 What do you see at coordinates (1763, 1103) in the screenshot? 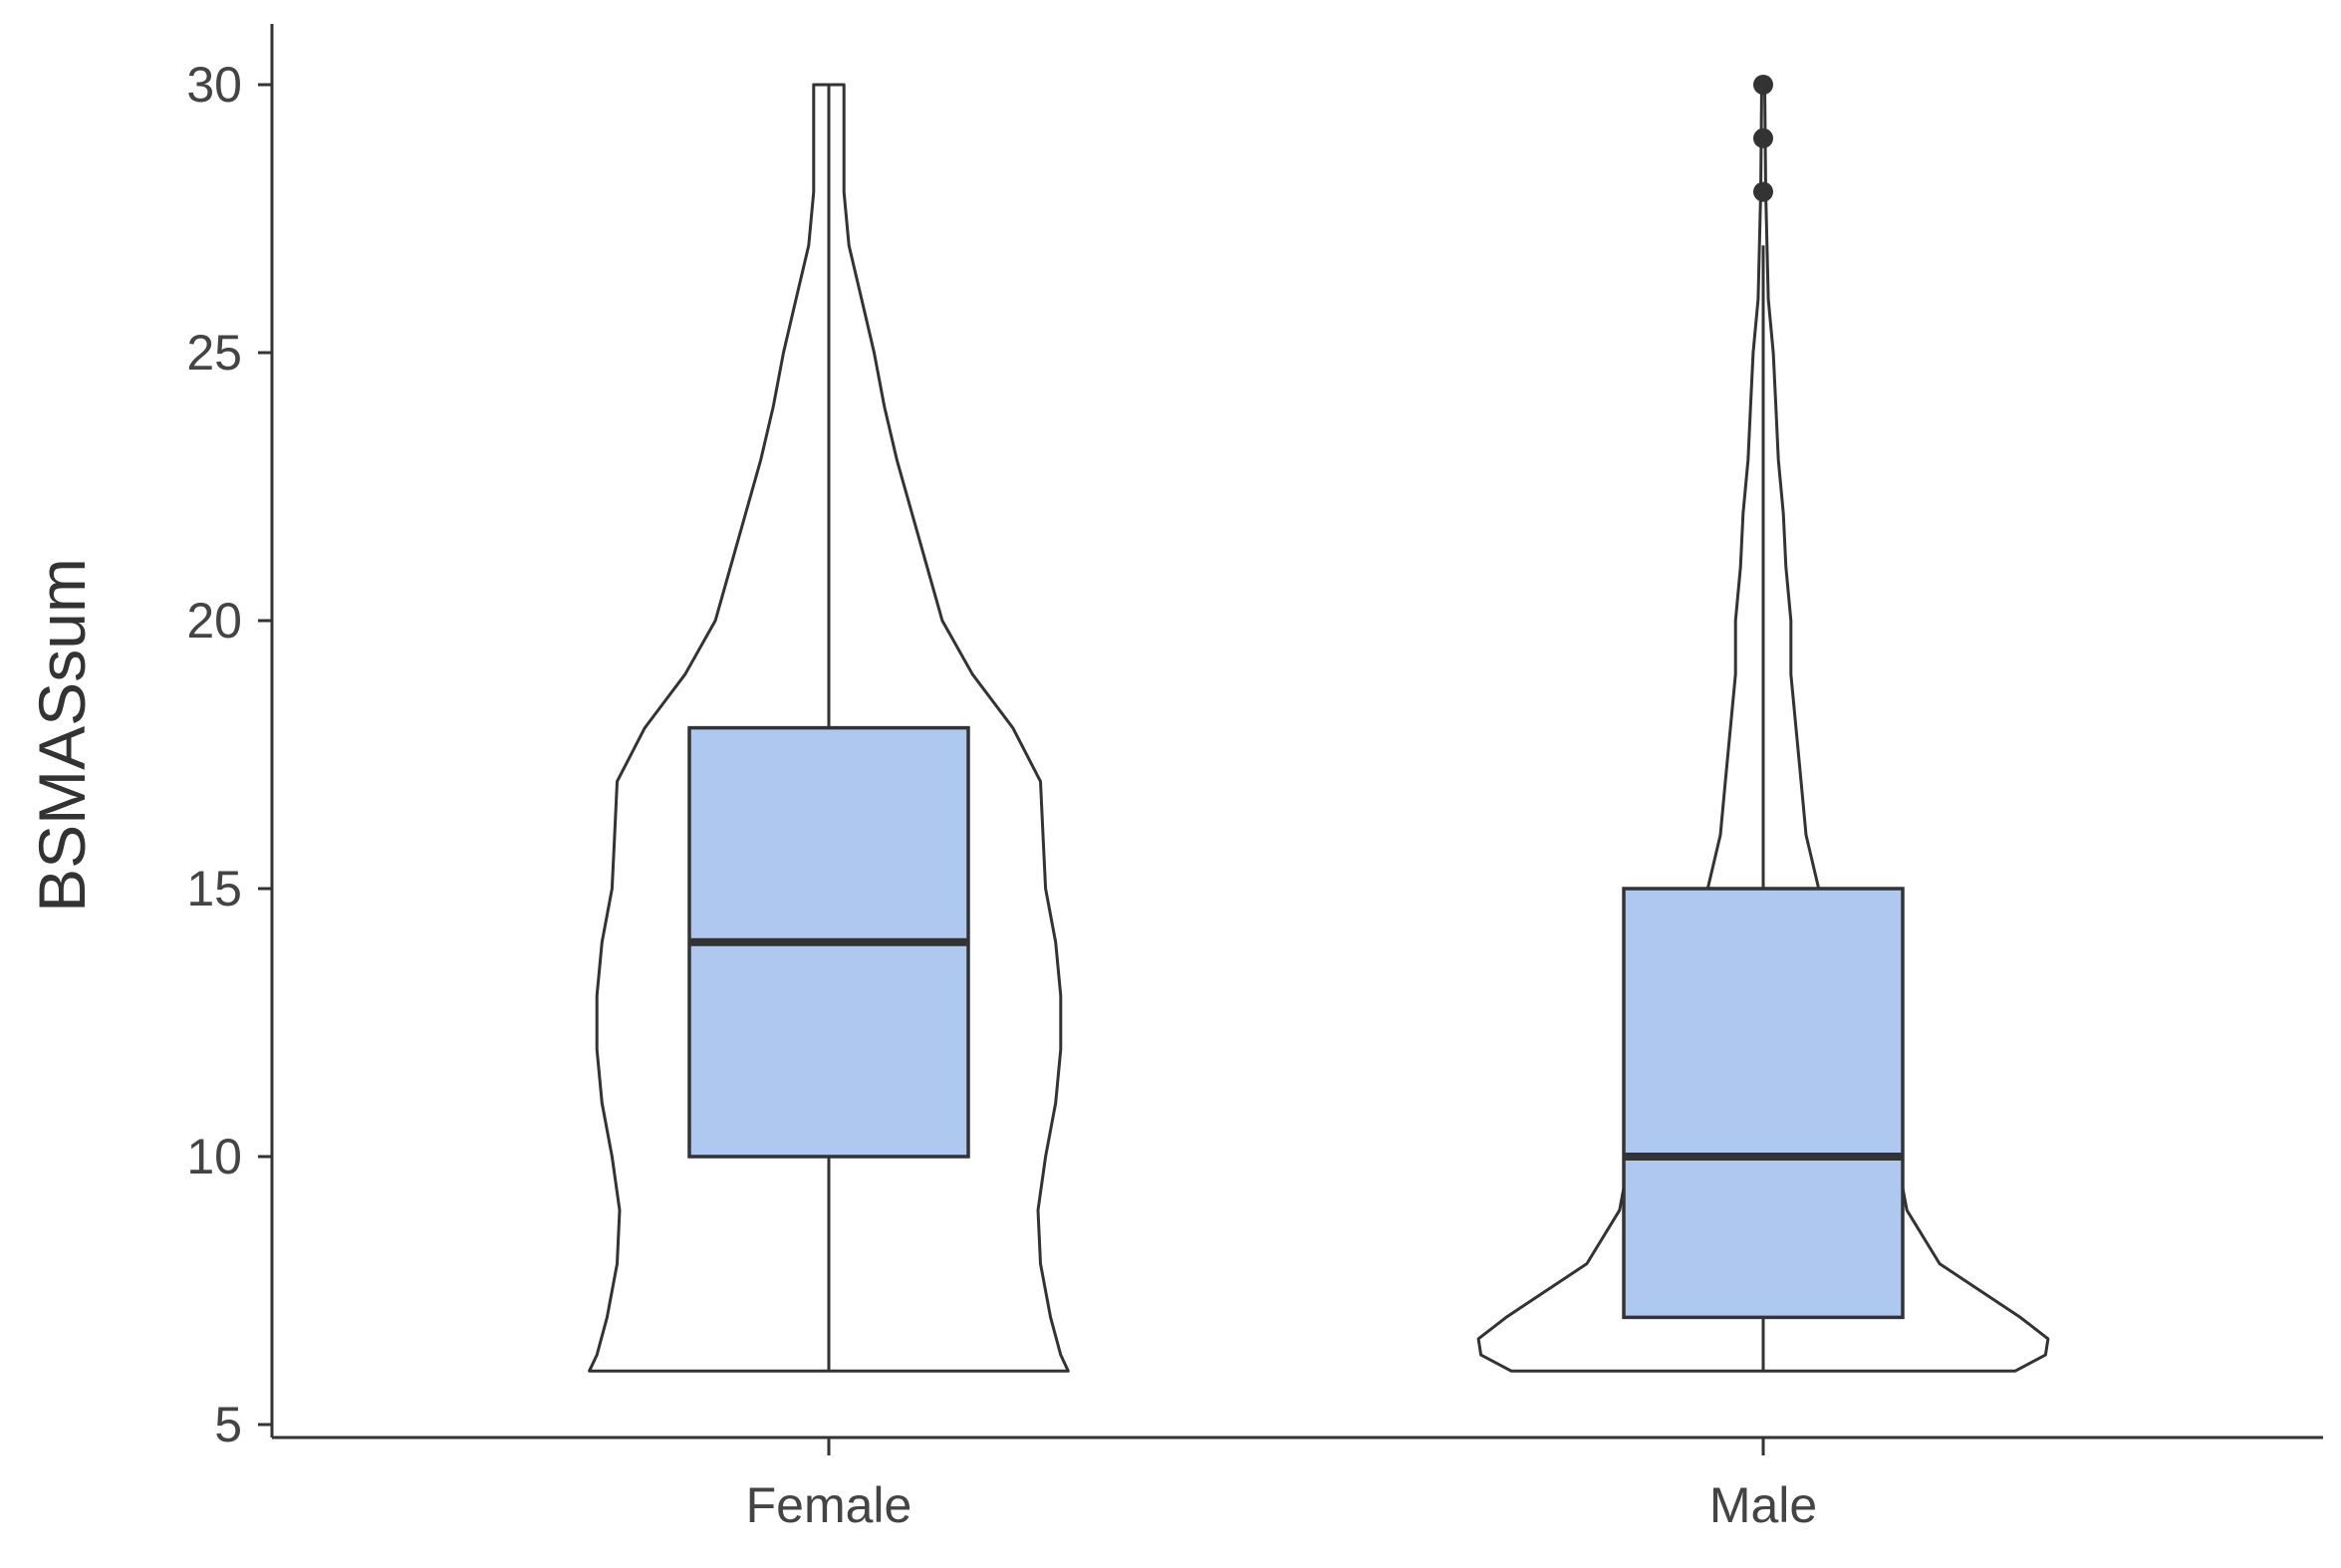
I see `iqr-box` at bounding box center [1763, 1103].